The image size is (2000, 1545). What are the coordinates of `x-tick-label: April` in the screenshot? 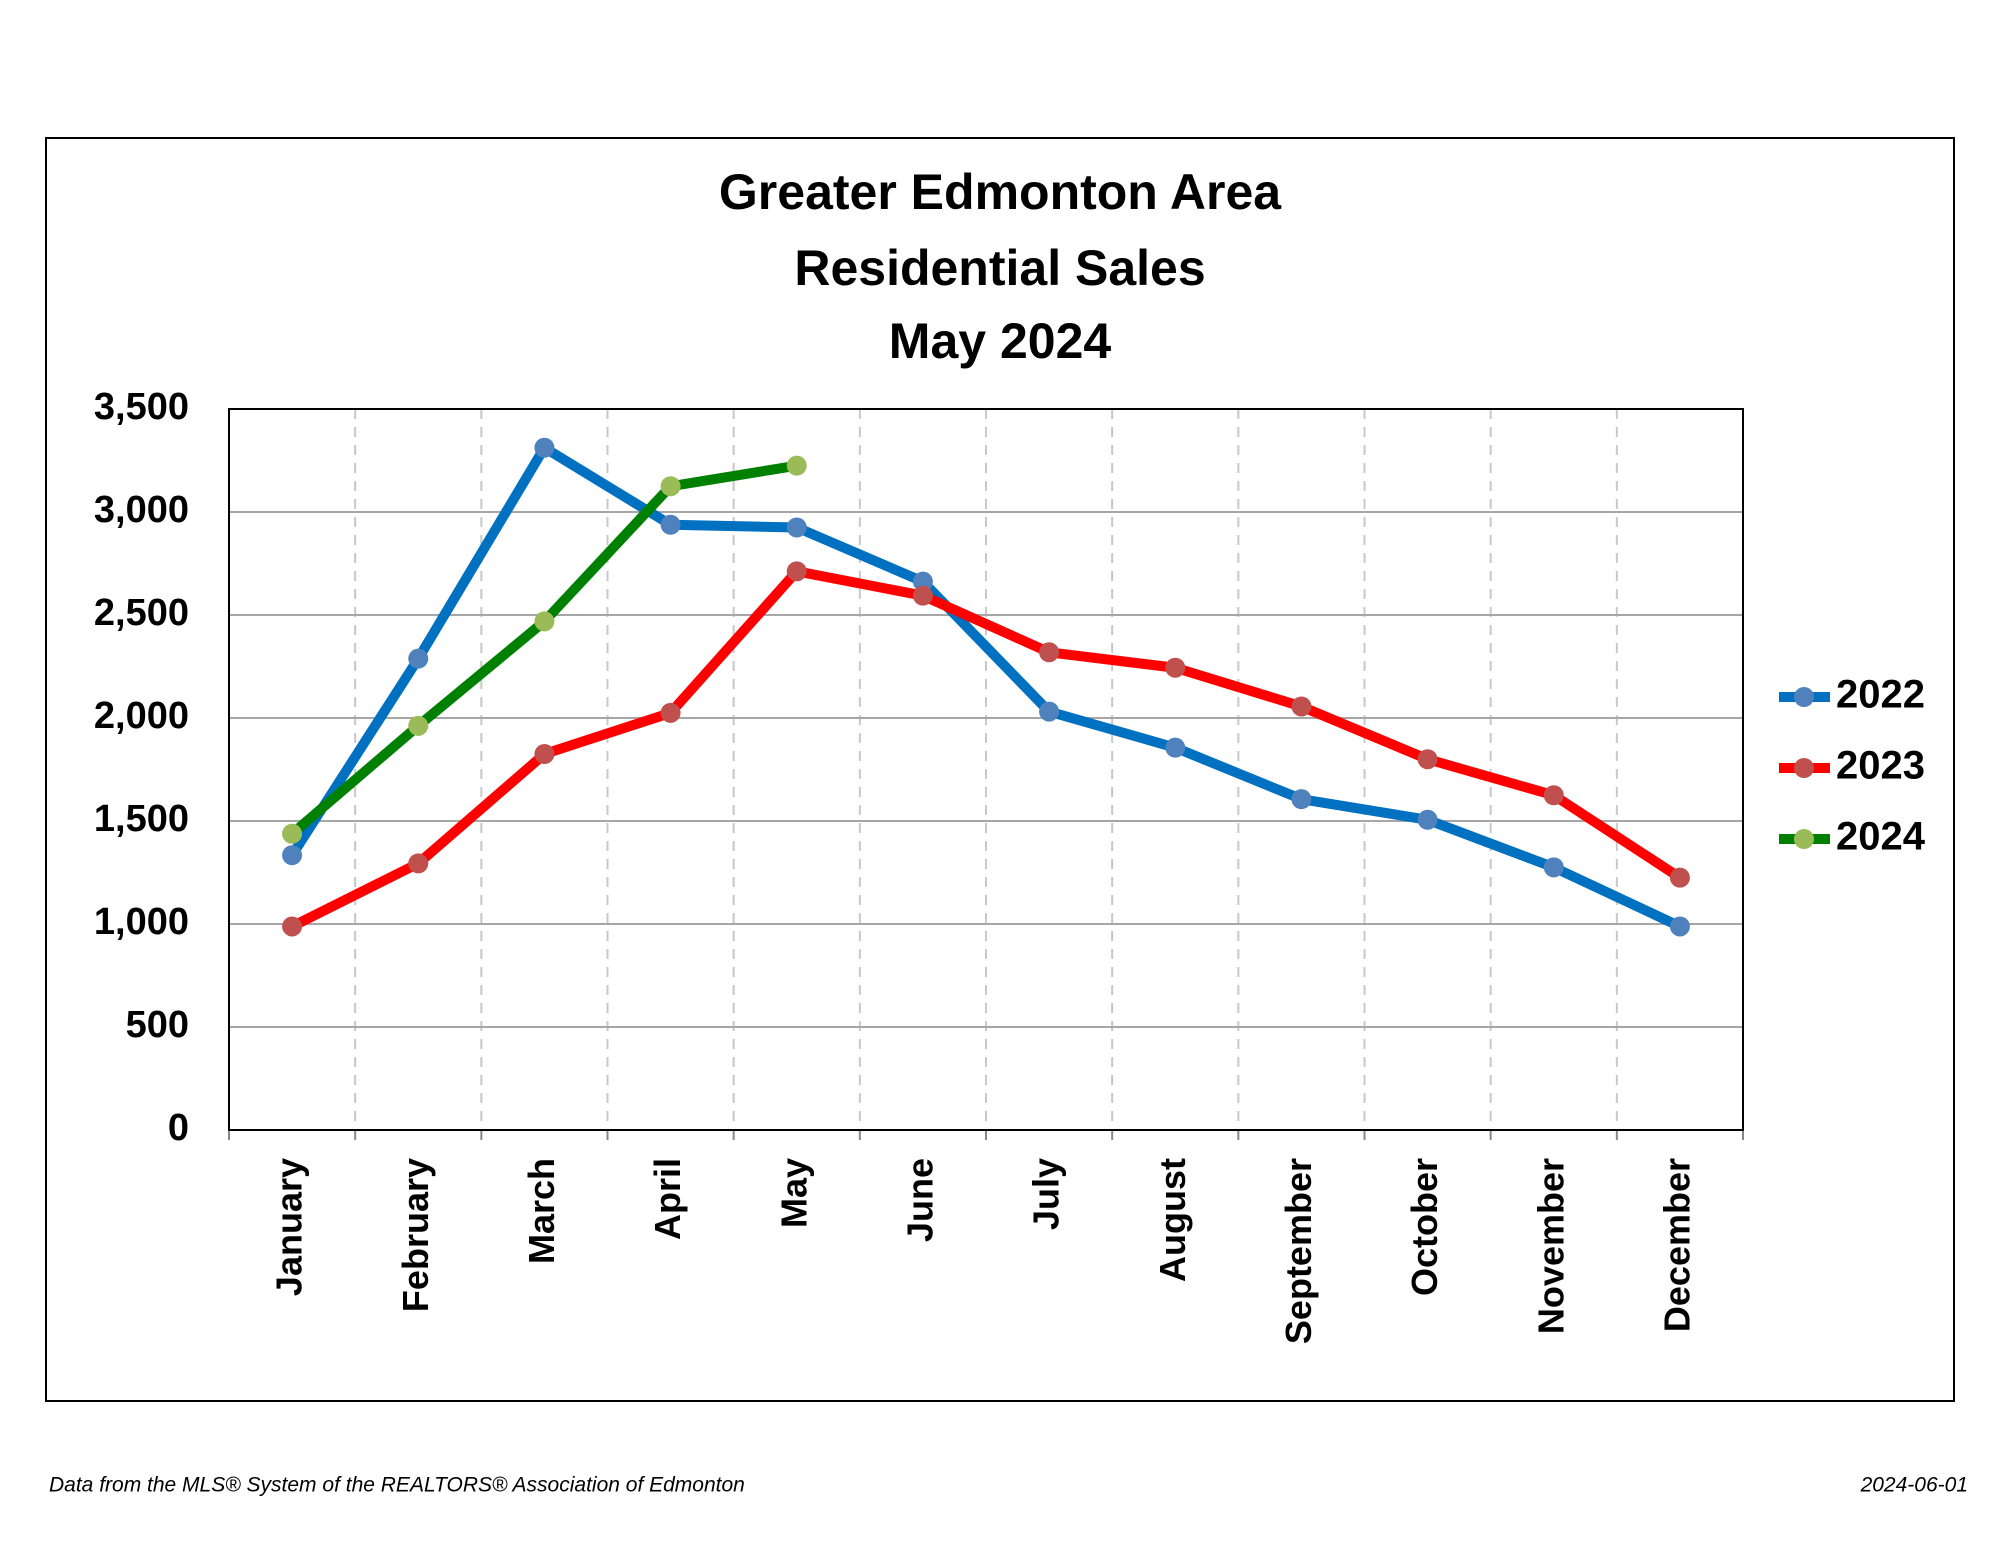 It's located at (667, 1199).